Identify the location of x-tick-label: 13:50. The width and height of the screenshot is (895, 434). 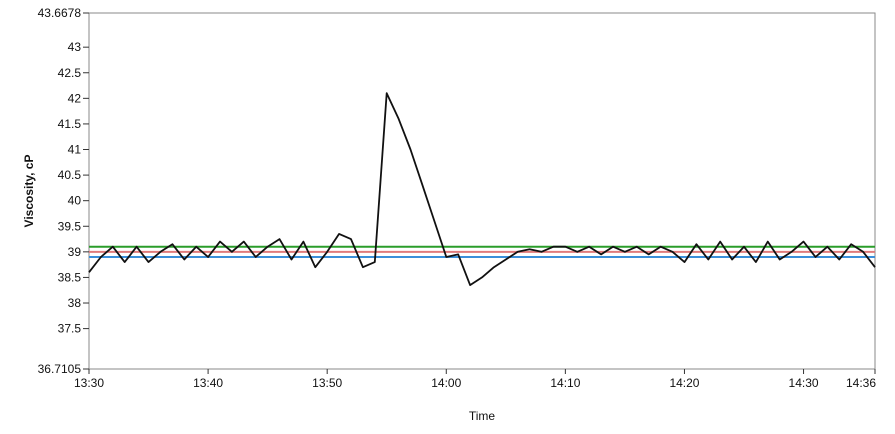
(327, 383).